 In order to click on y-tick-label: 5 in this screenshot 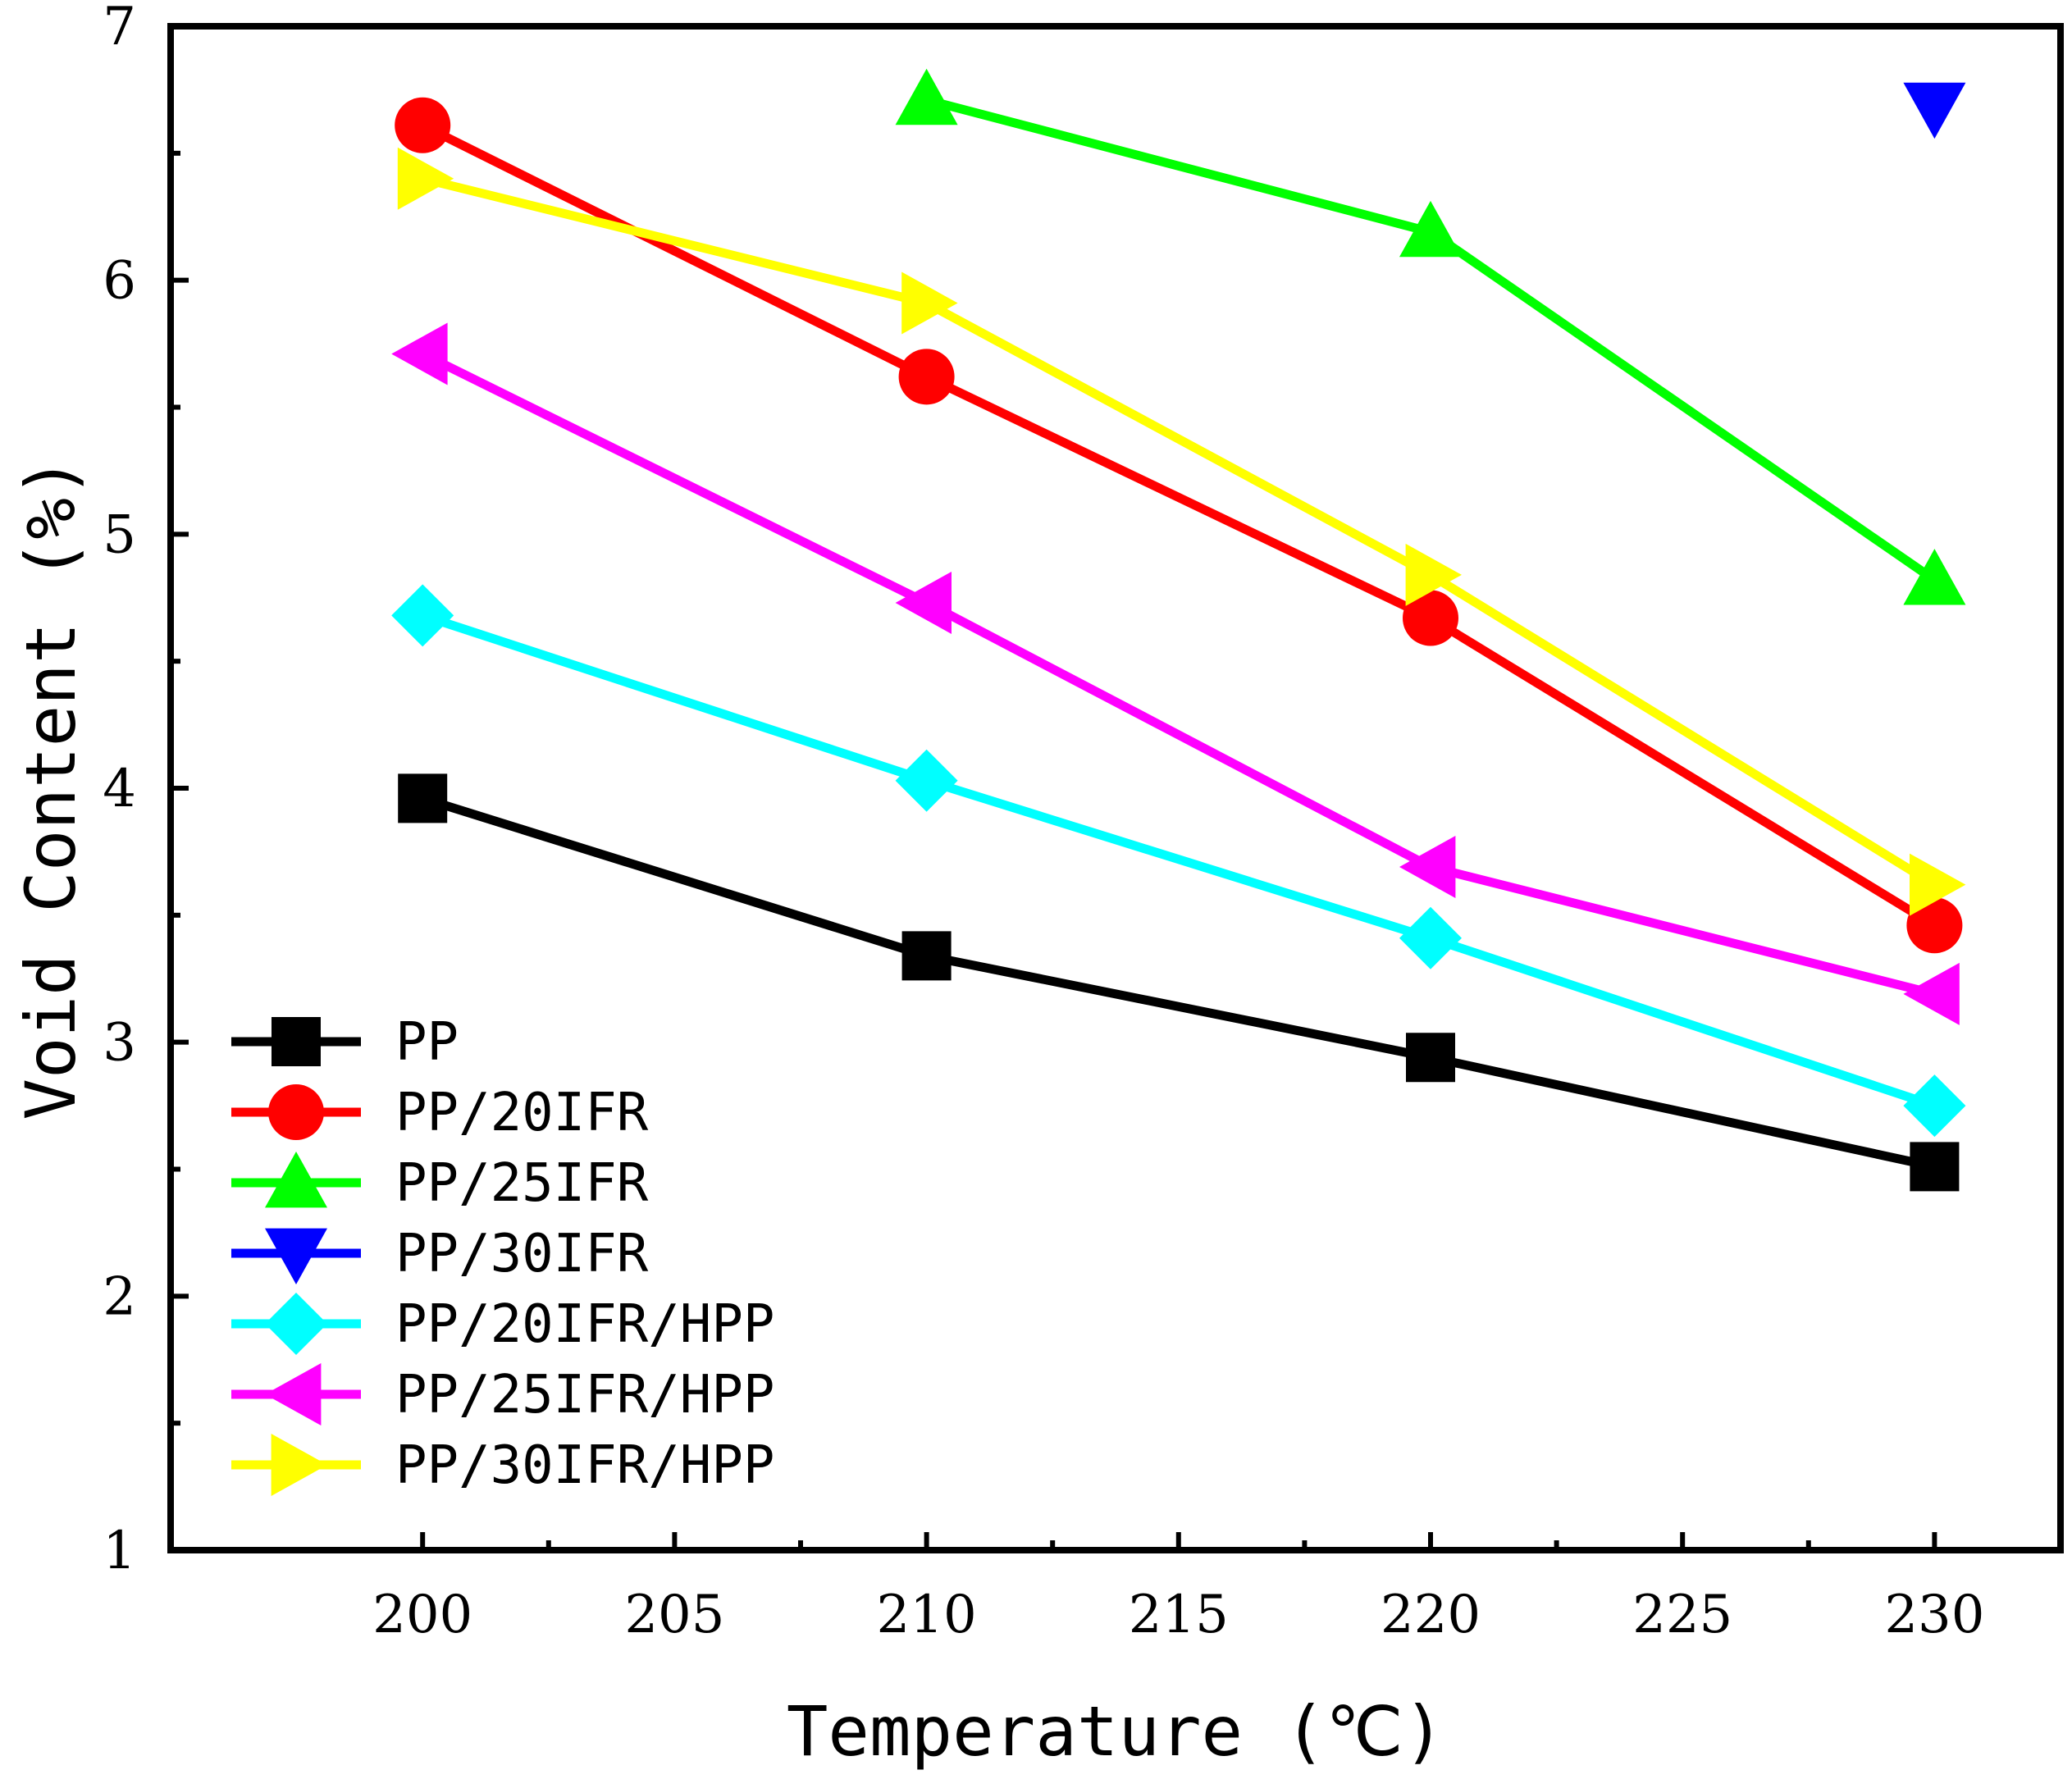, I will do `click(119, 534)`.